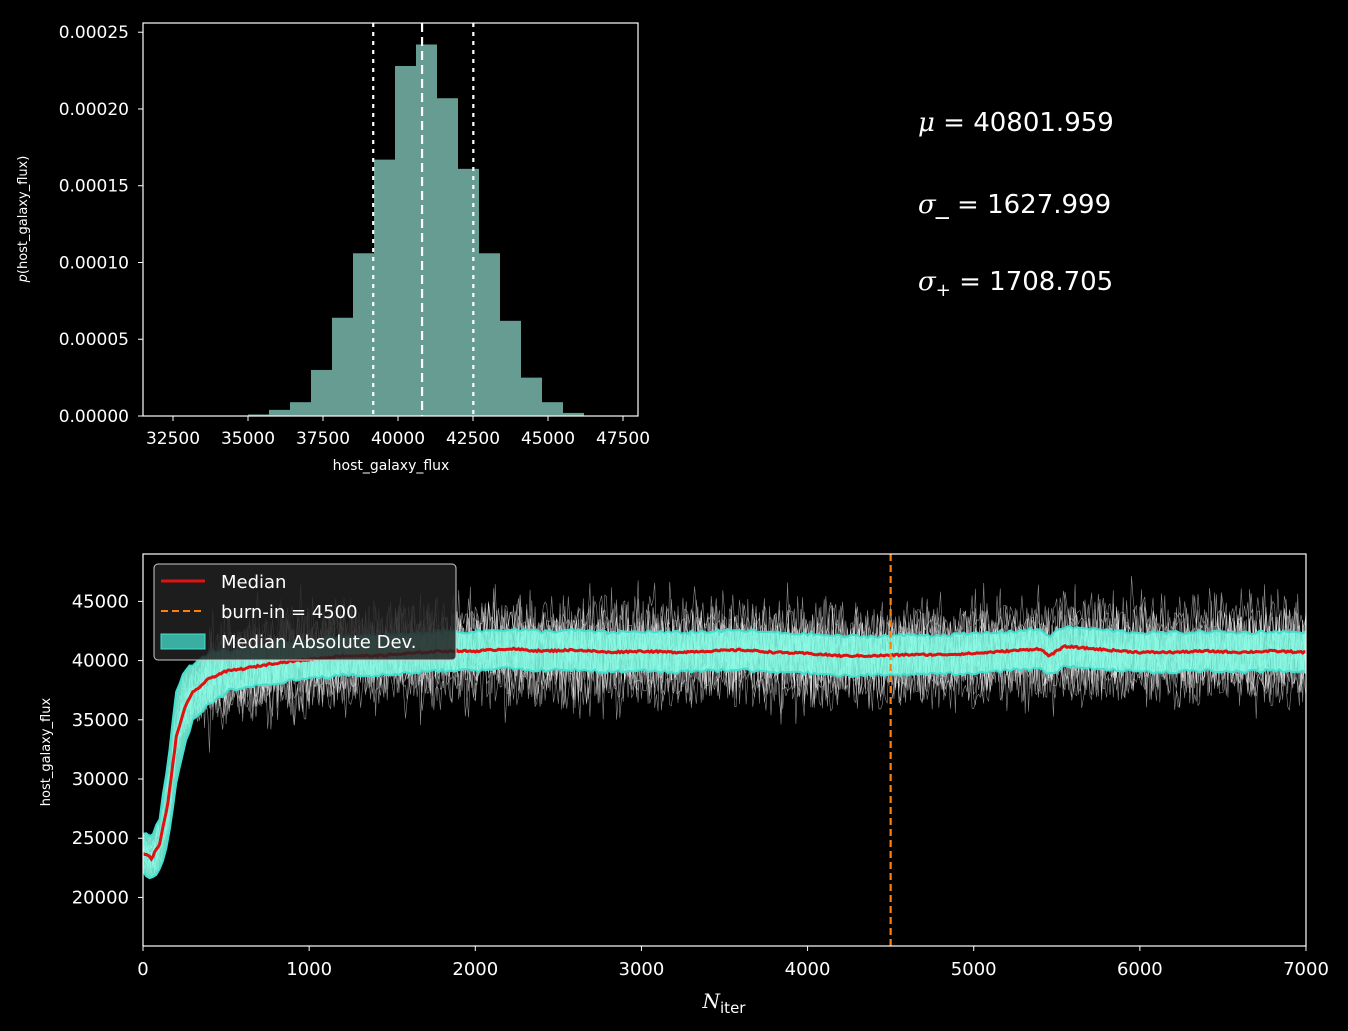 The width and height of the screenshot is (1348, 1031). I want to click on x-label-n: N, so click(712, 1001).